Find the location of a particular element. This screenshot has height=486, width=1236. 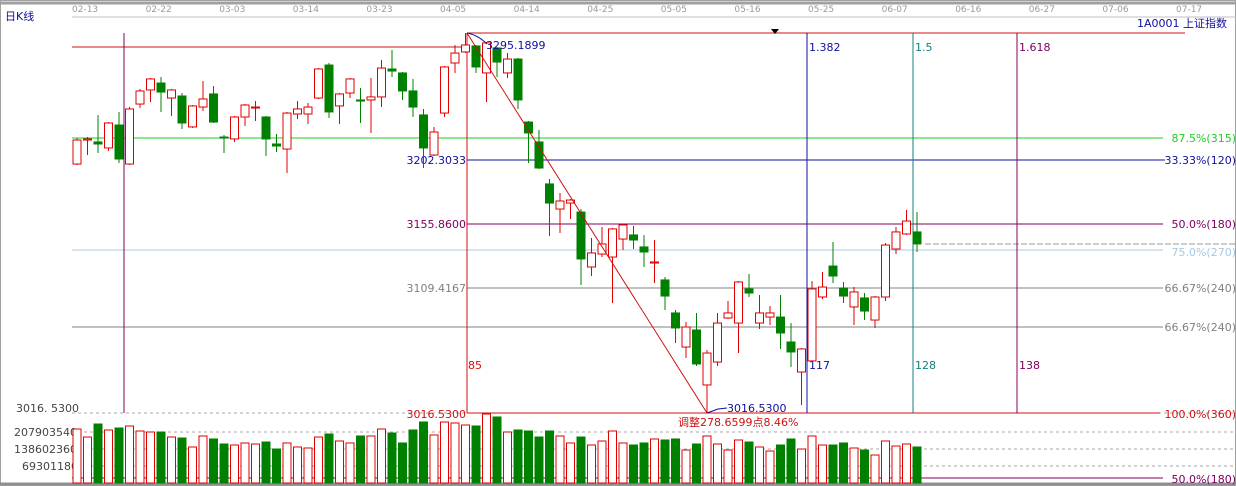

marker-triangle-icon is located at coordinates (775, 31).